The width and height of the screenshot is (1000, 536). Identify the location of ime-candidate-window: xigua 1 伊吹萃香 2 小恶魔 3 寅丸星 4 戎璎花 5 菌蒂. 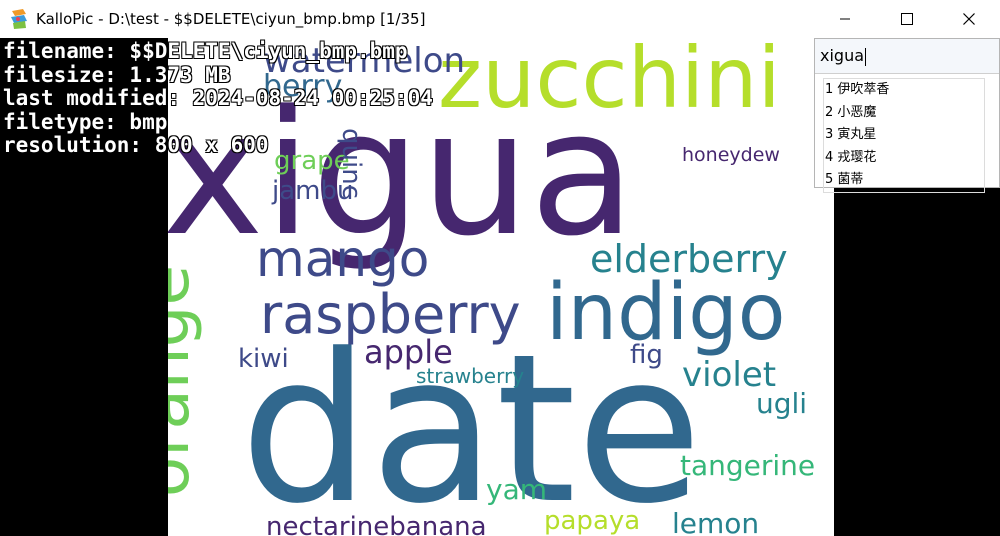
(907, 115).